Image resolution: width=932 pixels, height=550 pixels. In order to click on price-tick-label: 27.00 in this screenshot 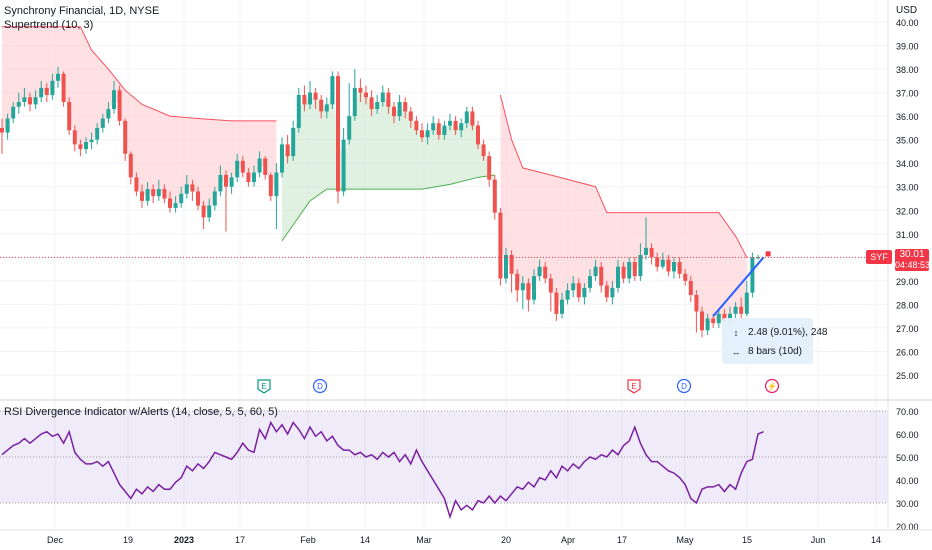, I will do `click(907, 329)`.